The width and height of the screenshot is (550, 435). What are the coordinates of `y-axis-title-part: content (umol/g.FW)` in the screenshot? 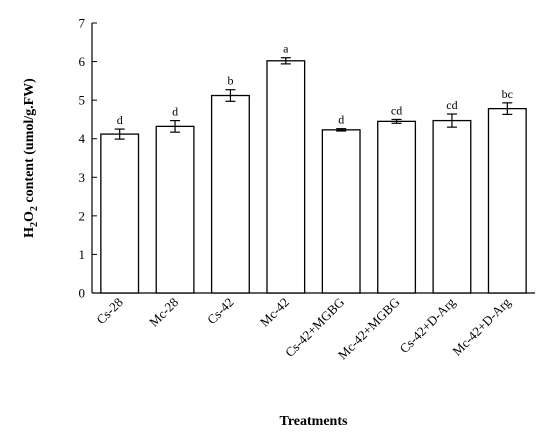 It's located at (29, 142).